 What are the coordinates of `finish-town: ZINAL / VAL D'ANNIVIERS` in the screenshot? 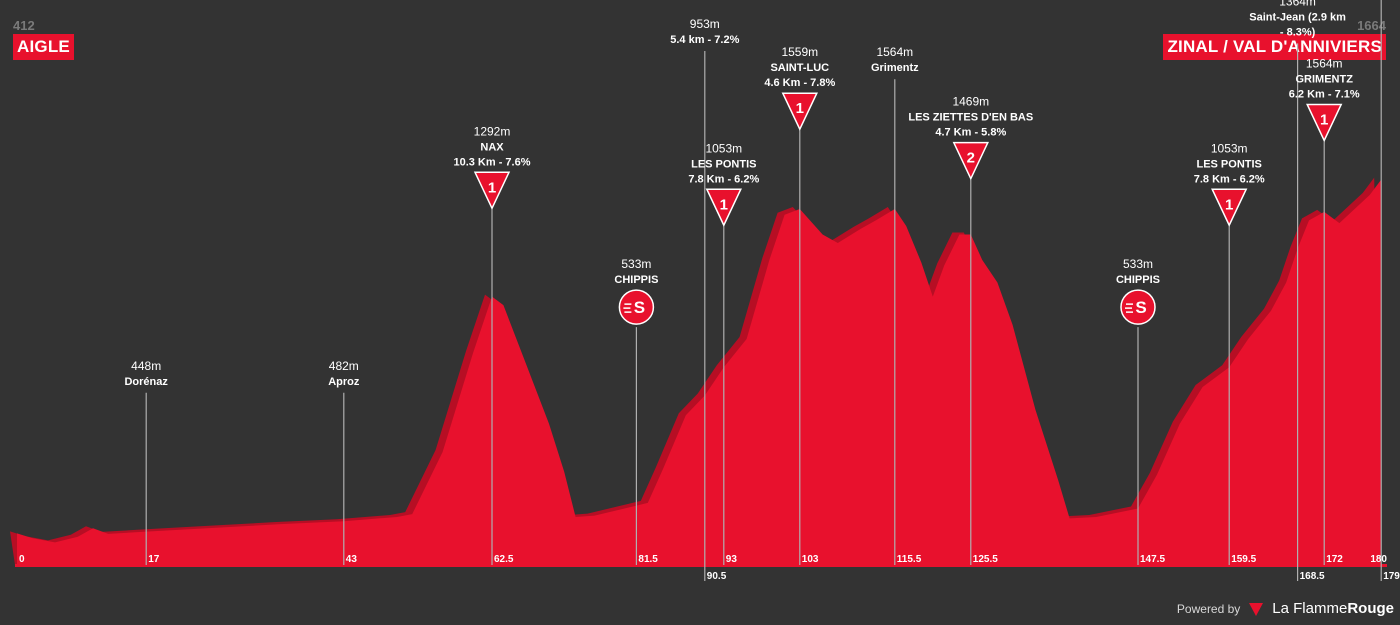 It's located at (1274, 47).